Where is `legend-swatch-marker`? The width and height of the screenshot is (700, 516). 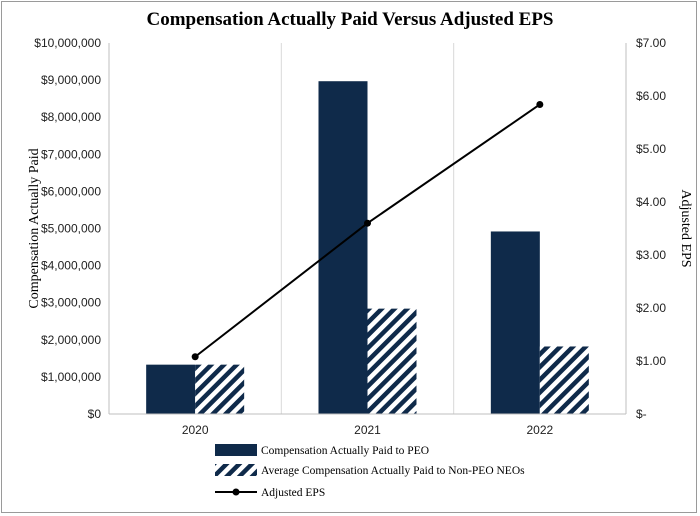 legend-swatch-marker is located at coordinates (236, 492).